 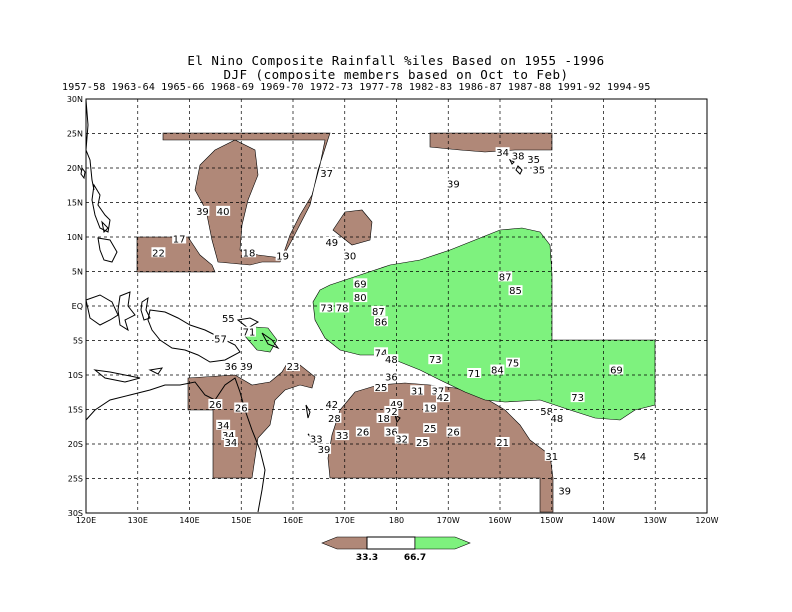 What do you see at coordinates (90, 145) in the screenshot?
I see `coast-china` at bounding box center [90, 145].